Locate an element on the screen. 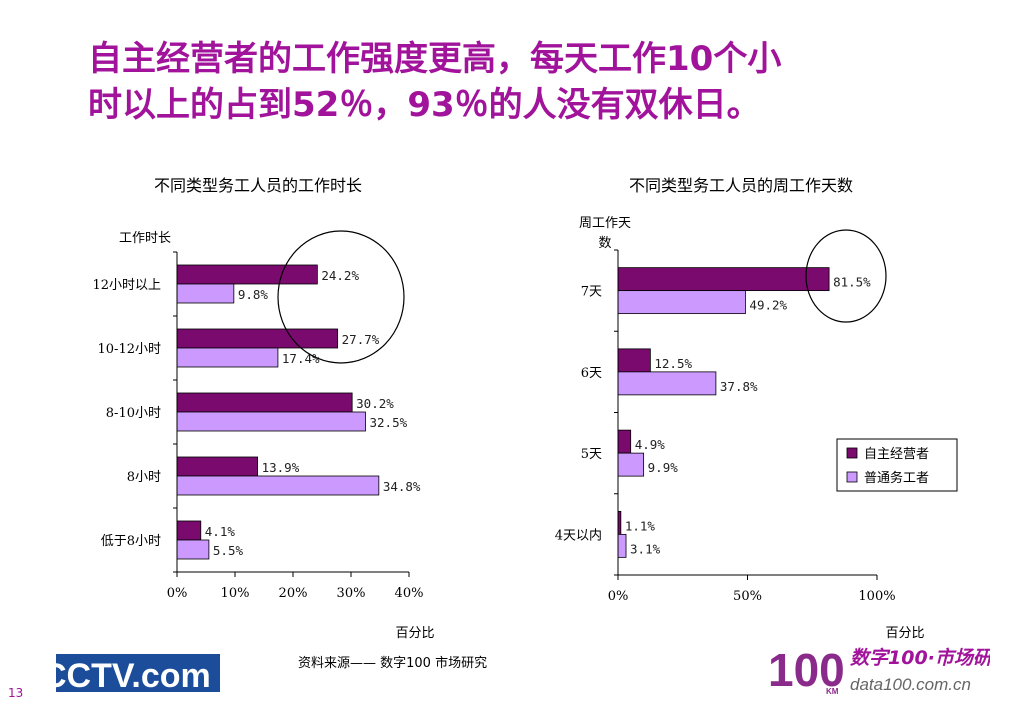 This screenshot has width=1023, height=708. work-days-legend: 自主经营者 普通务工者 is located at coordinates (897, 465).